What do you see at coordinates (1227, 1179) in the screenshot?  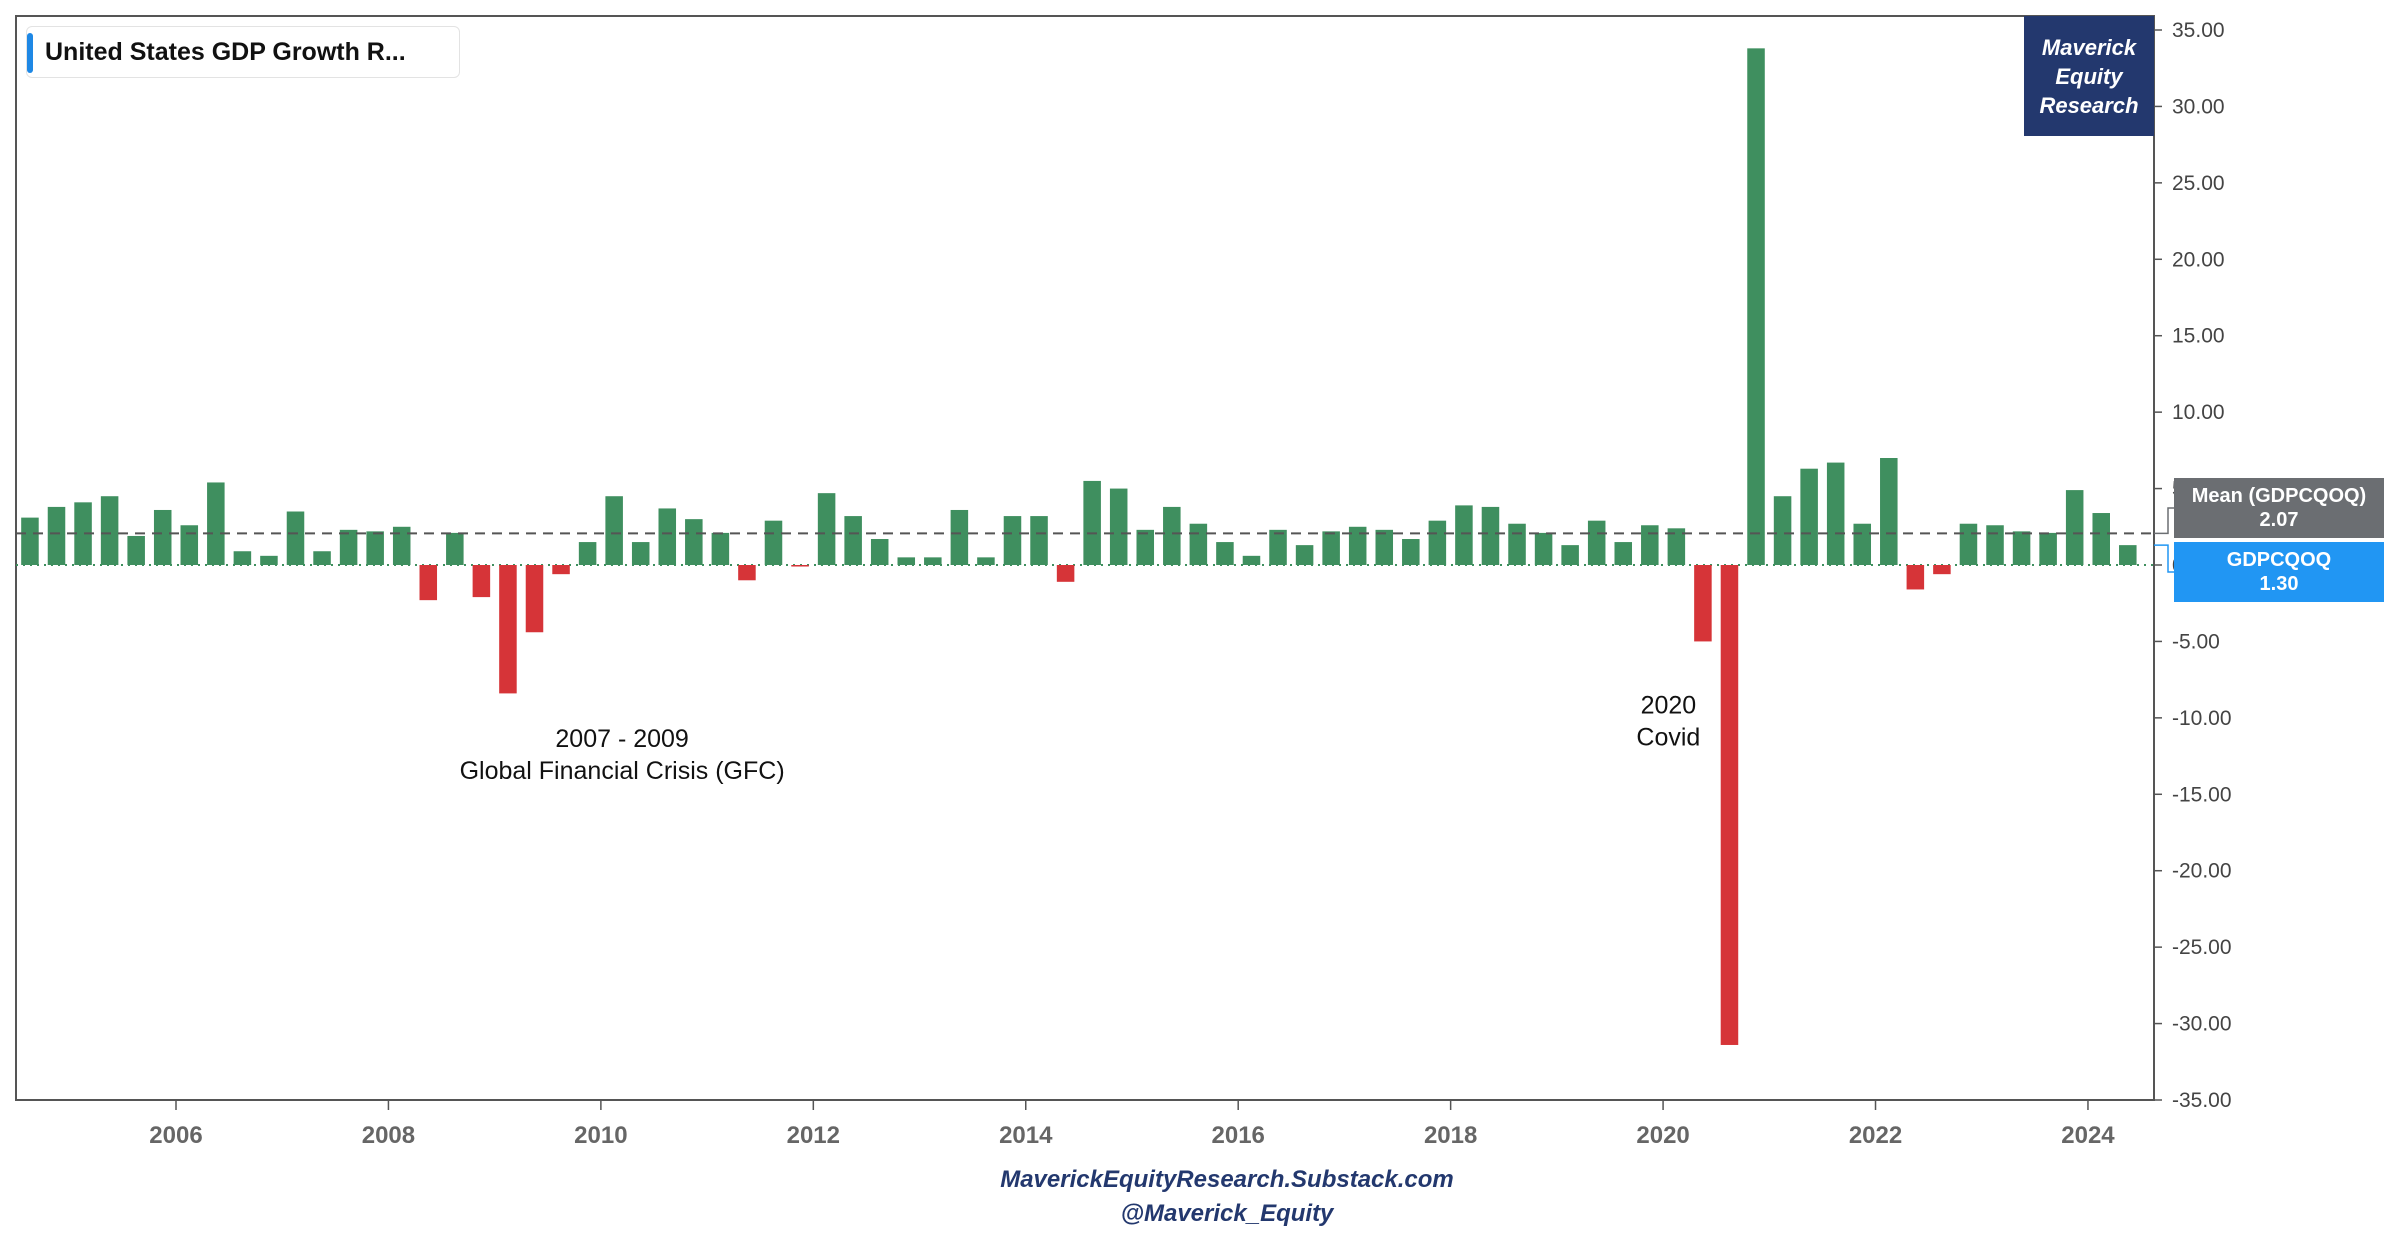 I see `footer-website: MaverickEquityResearch.Substack.com` at bounding box center [1227, 1179].